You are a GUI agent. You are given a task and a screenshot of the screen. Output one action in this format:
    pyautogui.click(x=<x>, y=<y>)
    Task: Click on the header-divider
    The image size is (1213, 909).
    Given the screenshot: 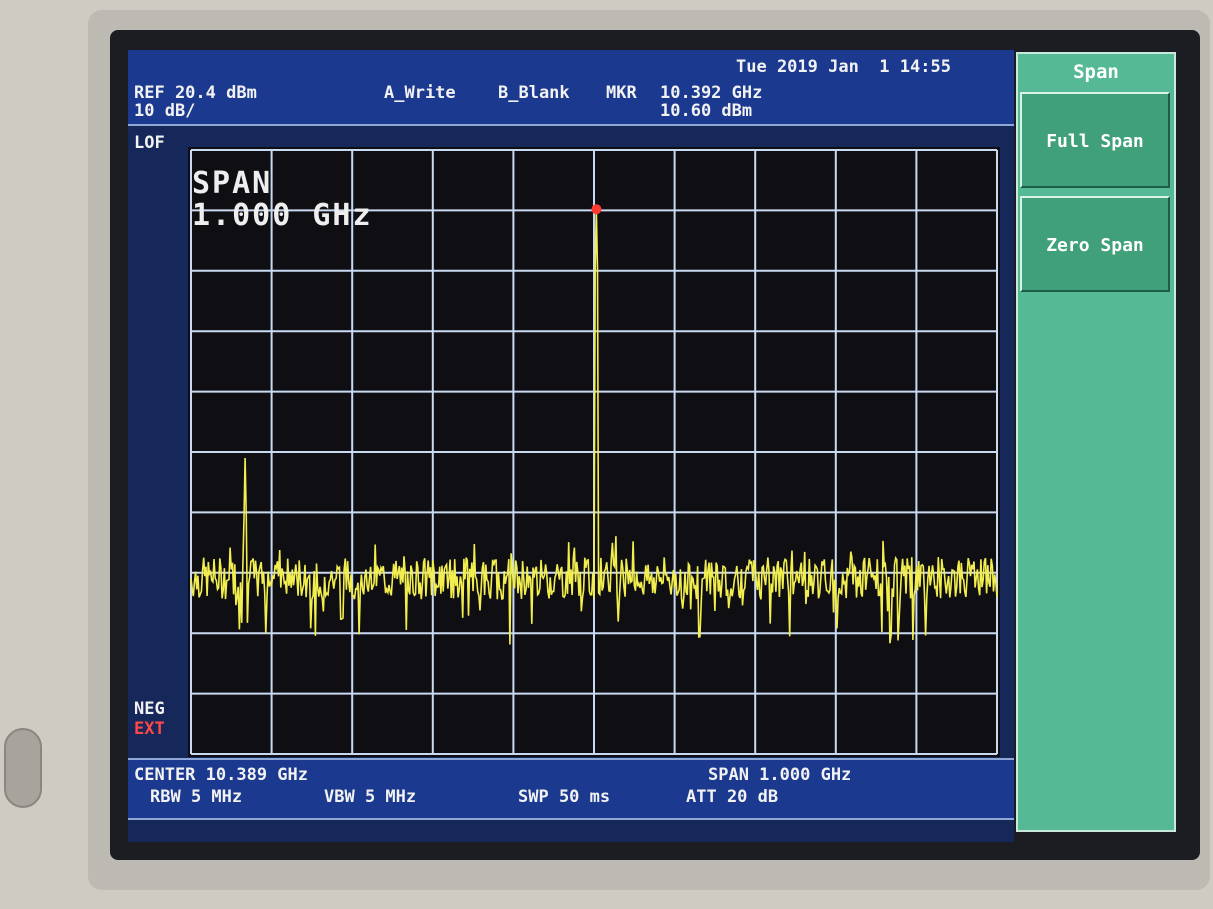 What is the action you would take?
    pyautogui.click(x=571, y=125)
    